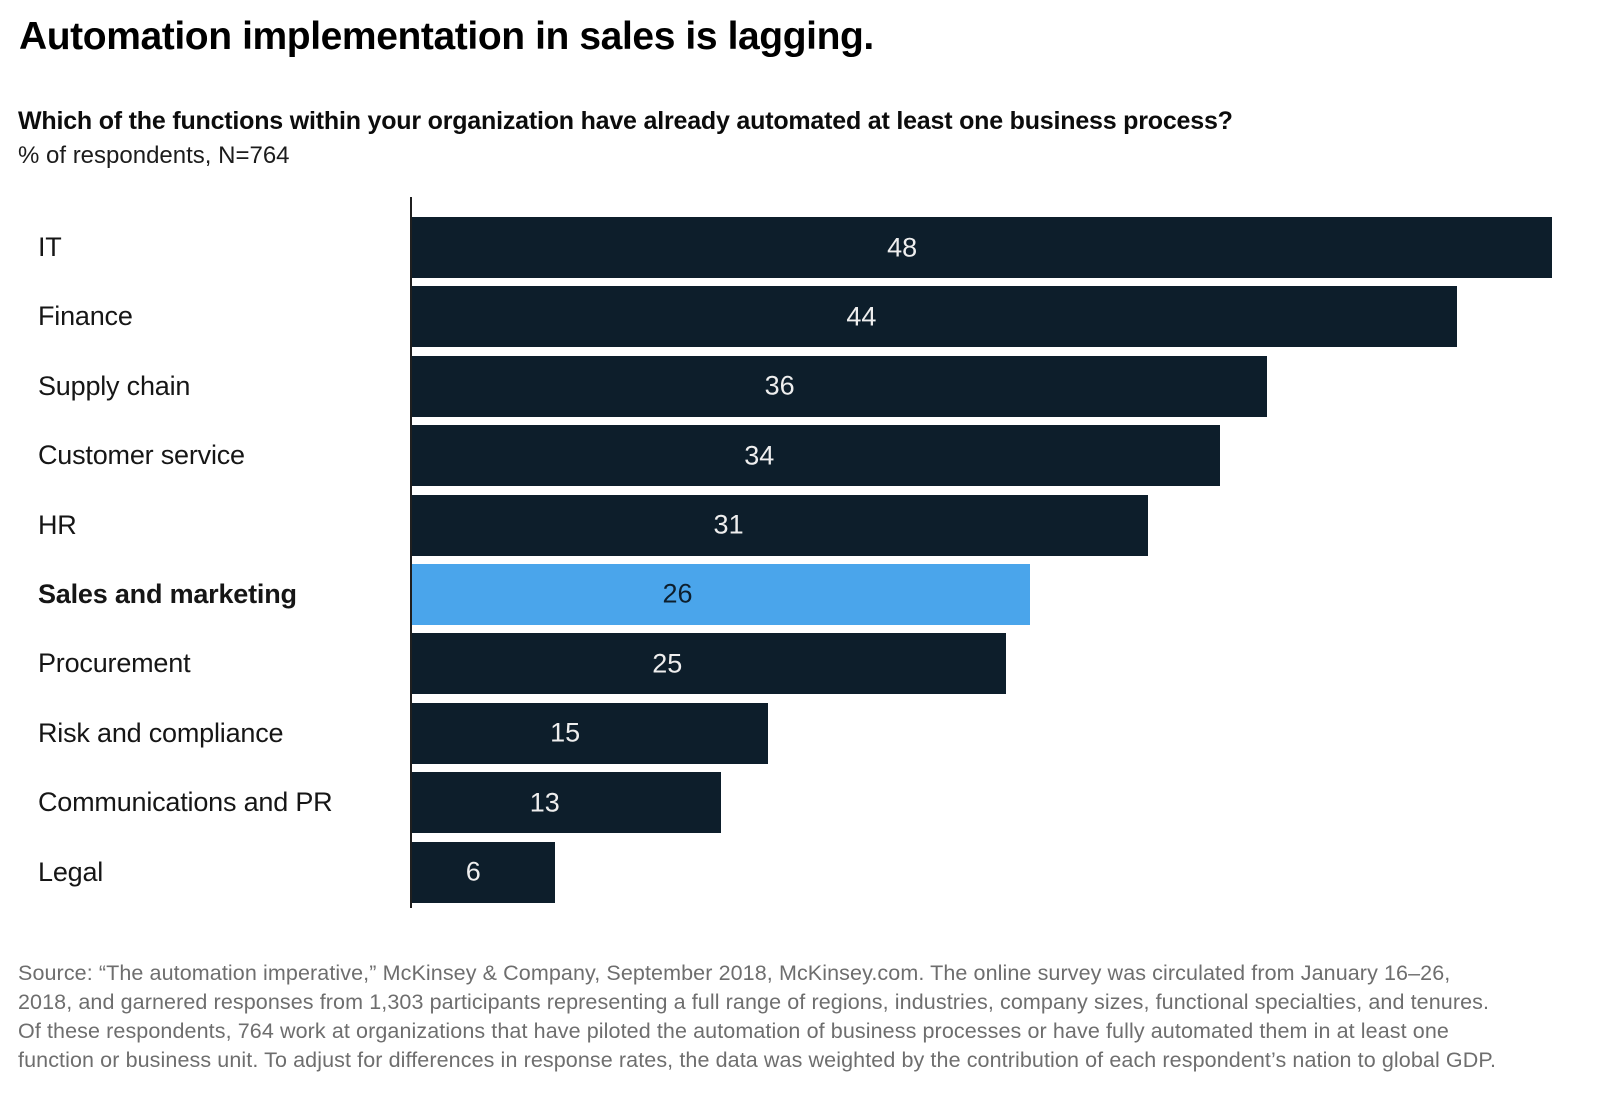  What do you see at coordinates (566, 803) in the screenshot?
I see `bar: 13` at bounding box center [566, 803].